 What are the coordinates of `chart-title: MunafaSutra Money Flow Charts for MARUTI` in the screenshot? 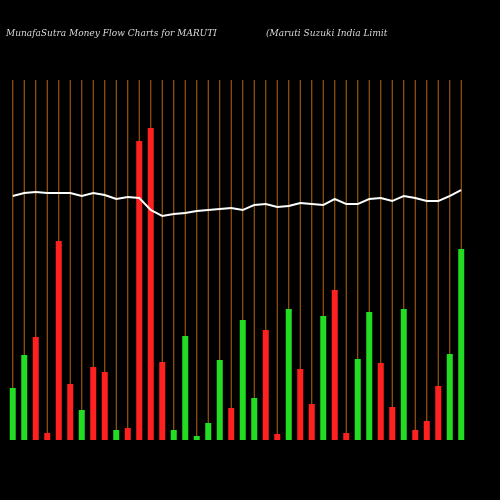 It's located at (111, 34).